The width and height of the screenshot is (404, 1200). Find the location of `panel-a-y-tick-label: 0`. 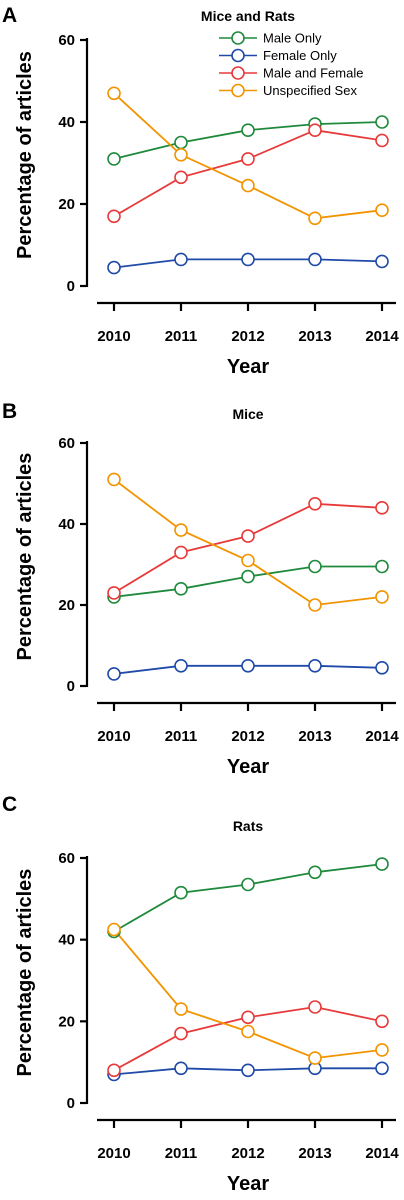

panel-a-y-tick-label: 0 is located at coordinates (71, 286).